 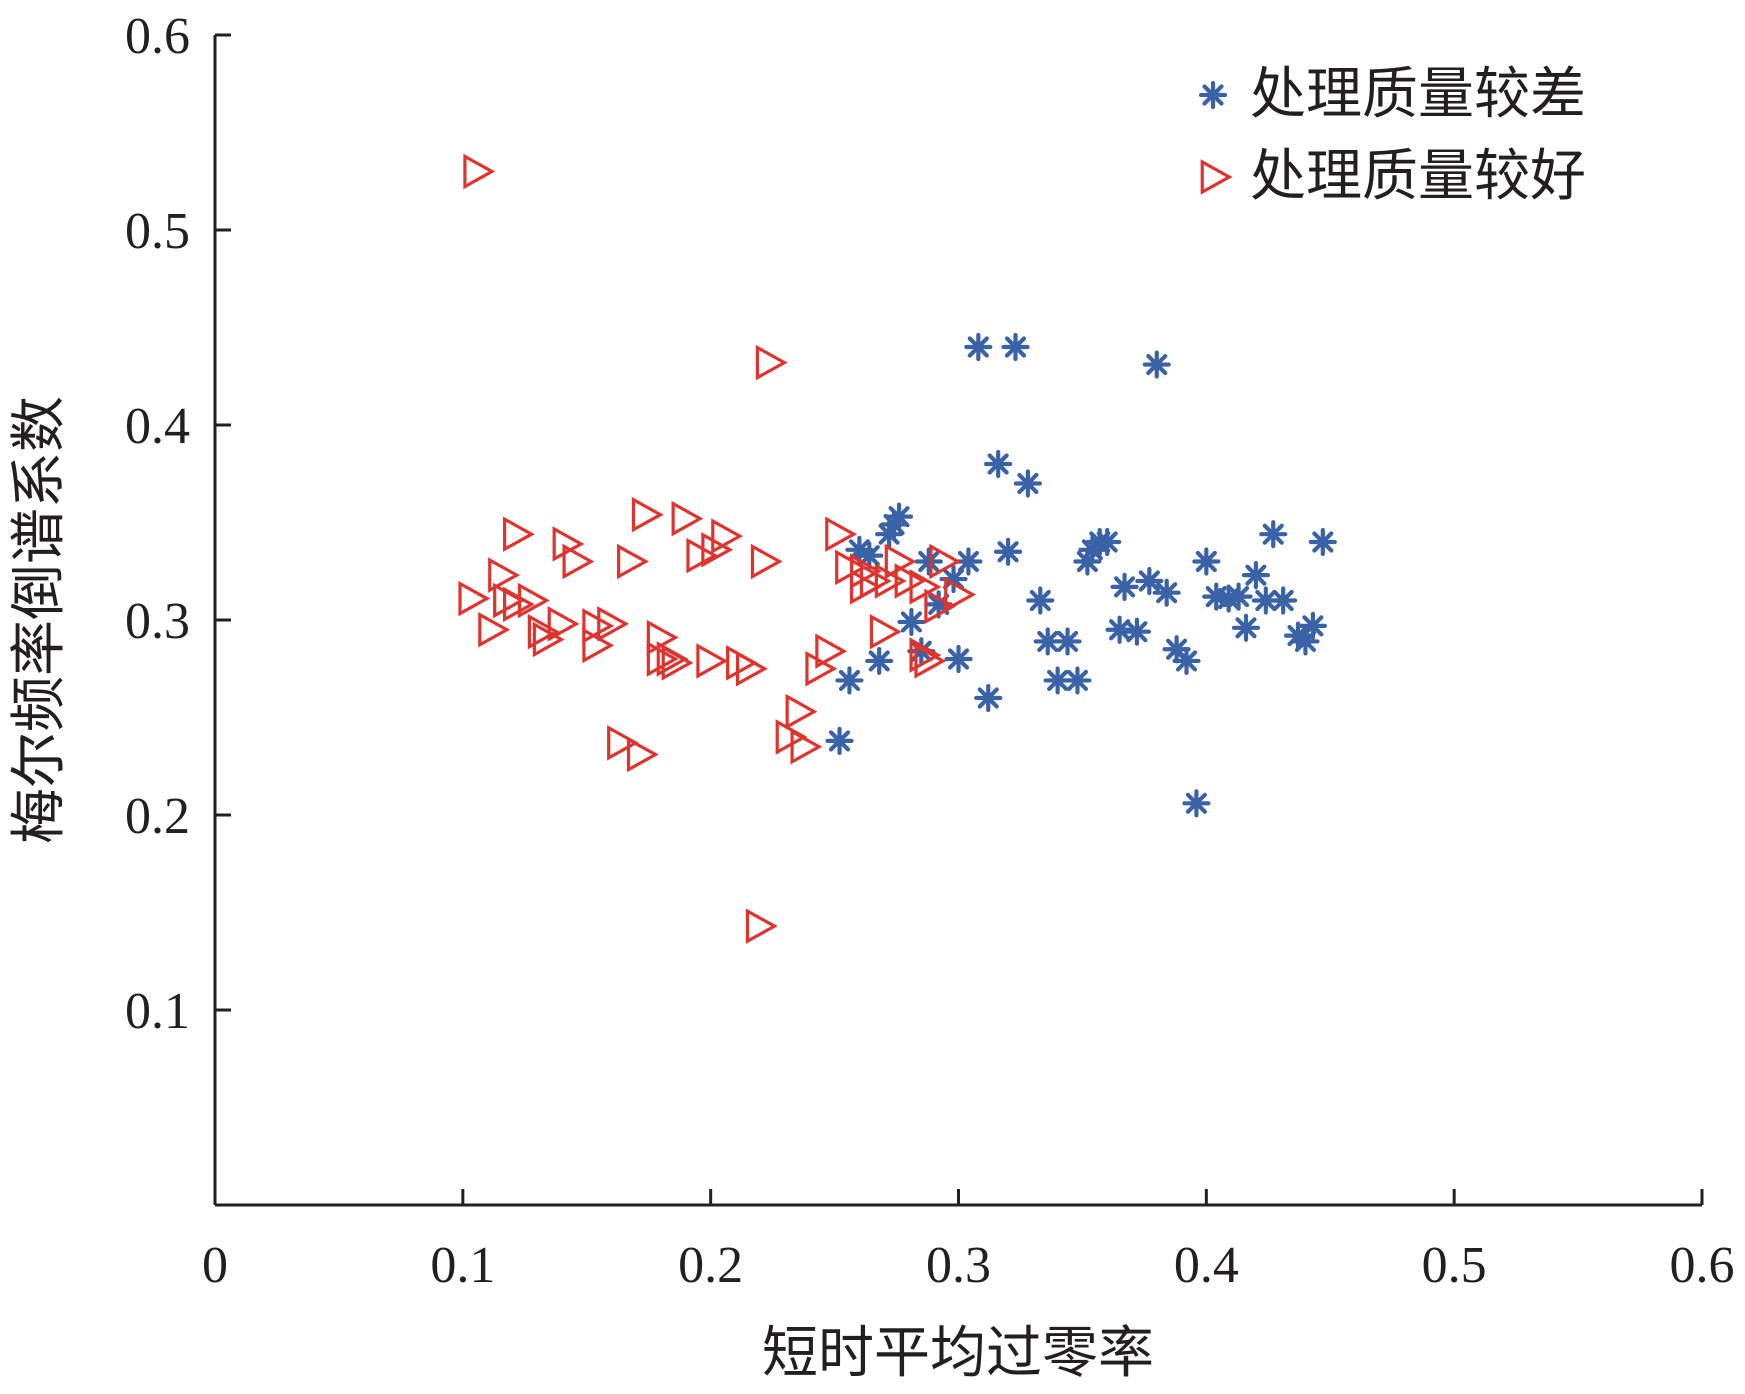 What do you see at coordinates (1206, 1265) in the screenshot?
I see `x-tick-label: 0.4` at bounding box center [1206, 1265].